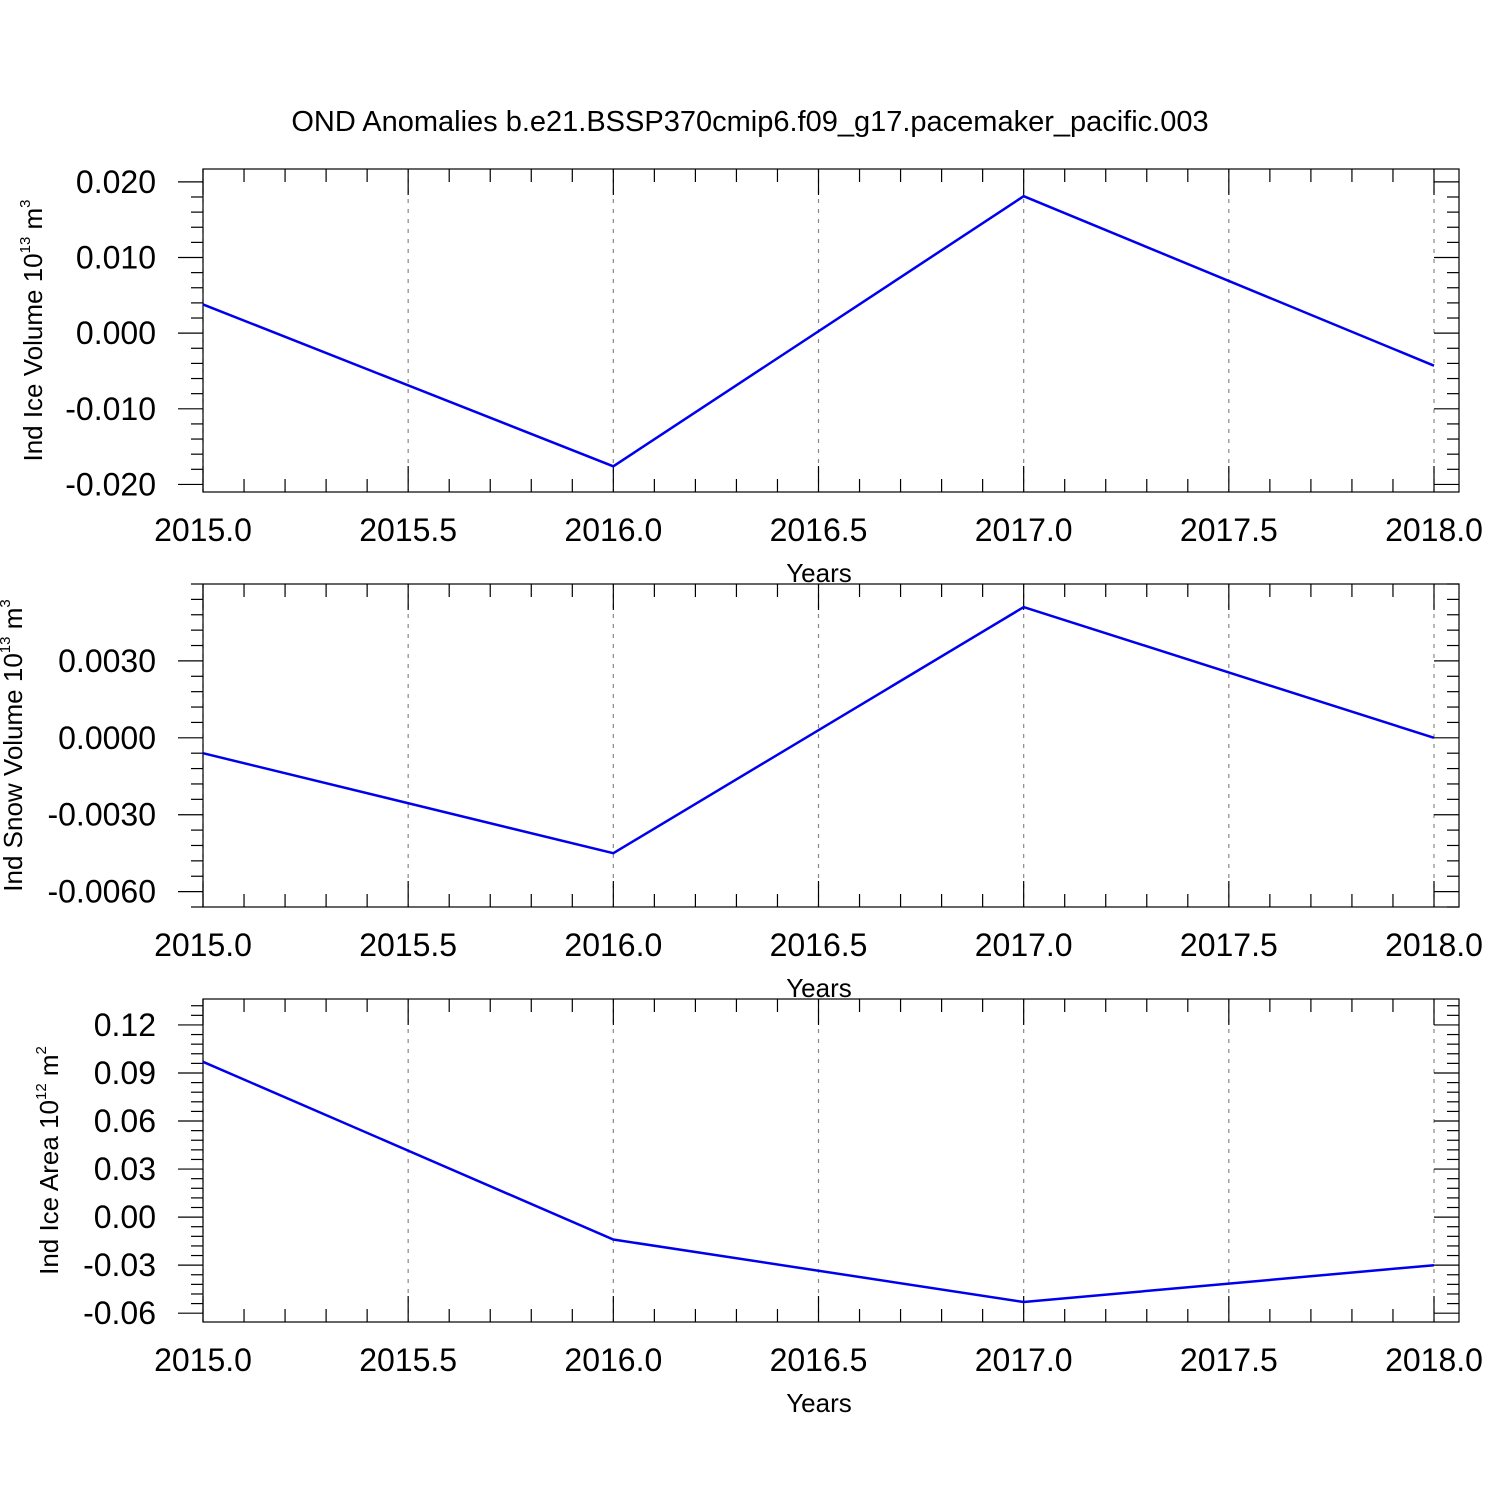  Describe the element at coordinates (119, 1313) in the screenshot. I see `y-tick-label: -0.06` at that location.